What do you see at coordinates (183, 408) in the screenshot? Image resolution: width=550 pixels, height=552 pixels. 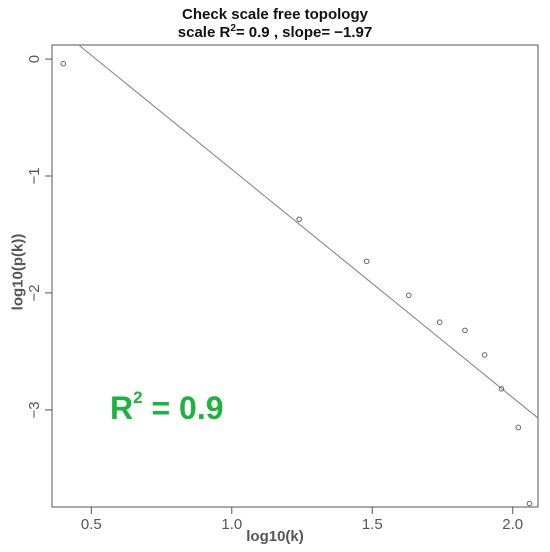 I see `annotation-value: = 0.9` at bounding box center [183, 408].